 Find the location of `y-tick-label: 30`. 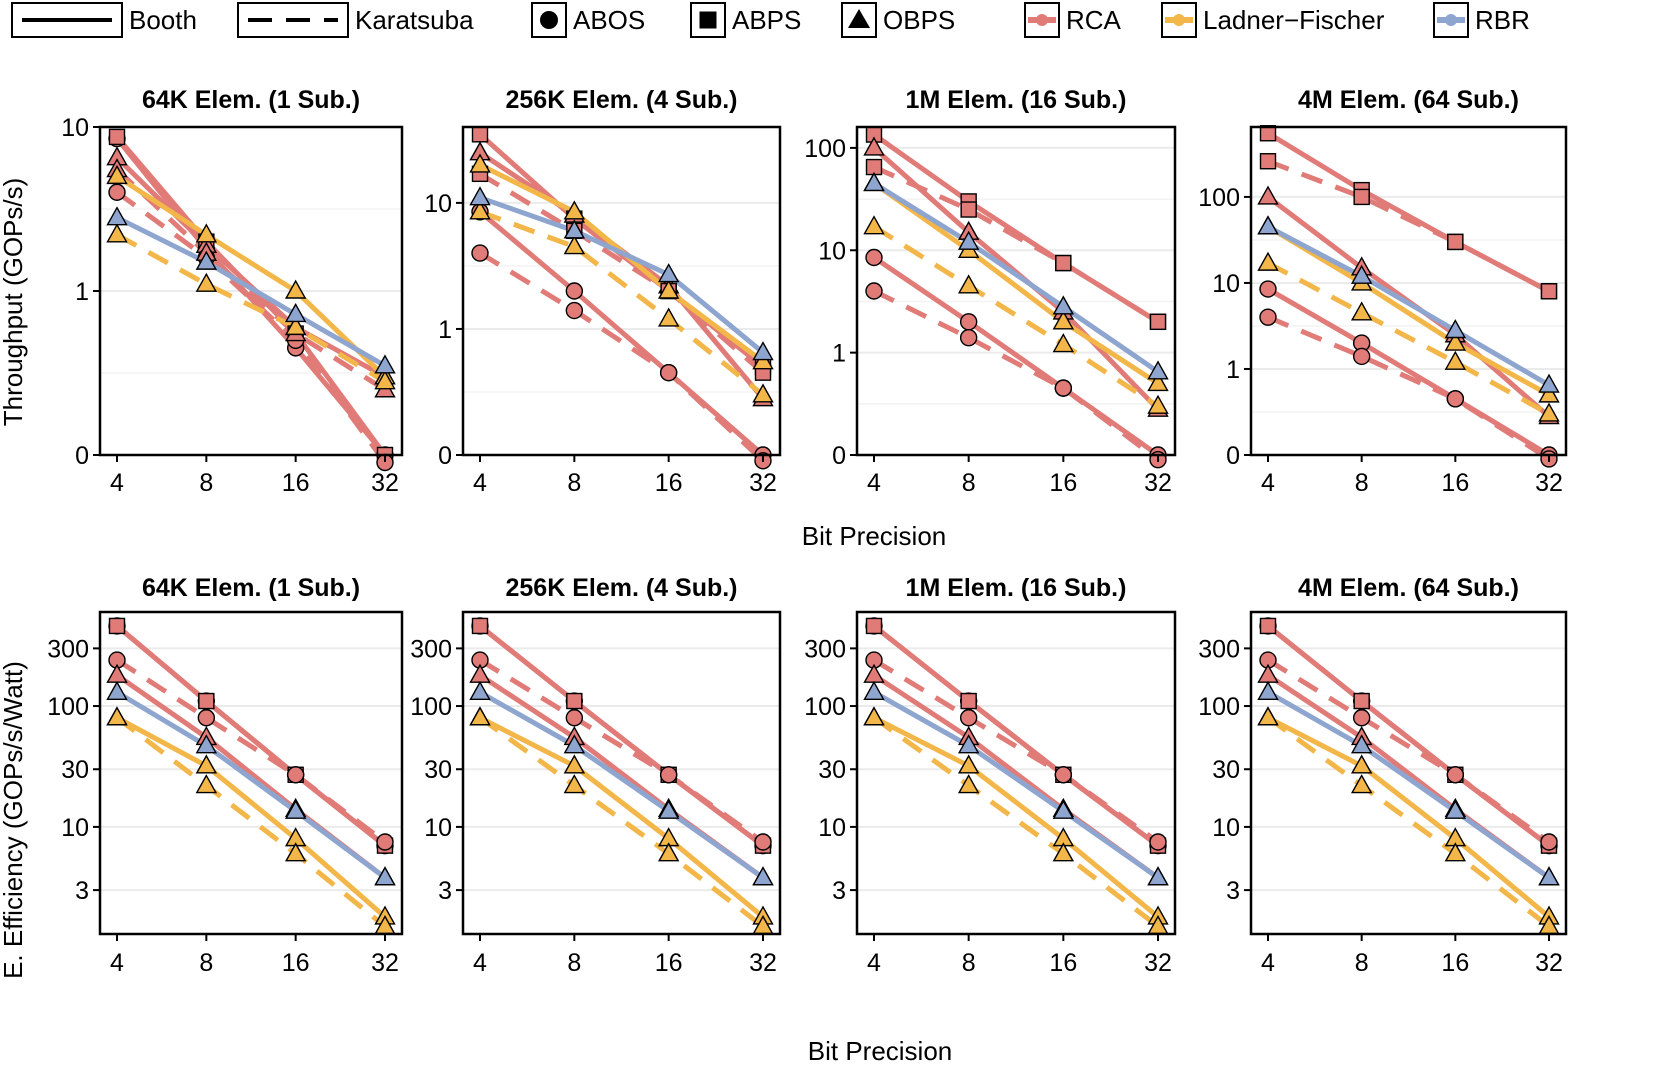

y-tick-label: 30 is located at coordinates (832, 770).